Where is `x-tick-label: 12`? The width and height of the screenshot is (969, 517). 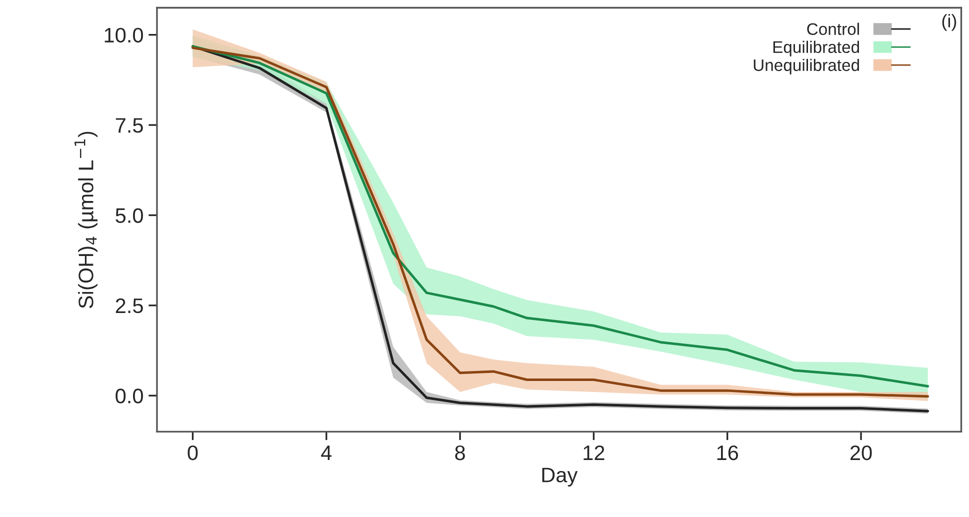 x-tick-label: 12 is located at coordinates (594, 452).